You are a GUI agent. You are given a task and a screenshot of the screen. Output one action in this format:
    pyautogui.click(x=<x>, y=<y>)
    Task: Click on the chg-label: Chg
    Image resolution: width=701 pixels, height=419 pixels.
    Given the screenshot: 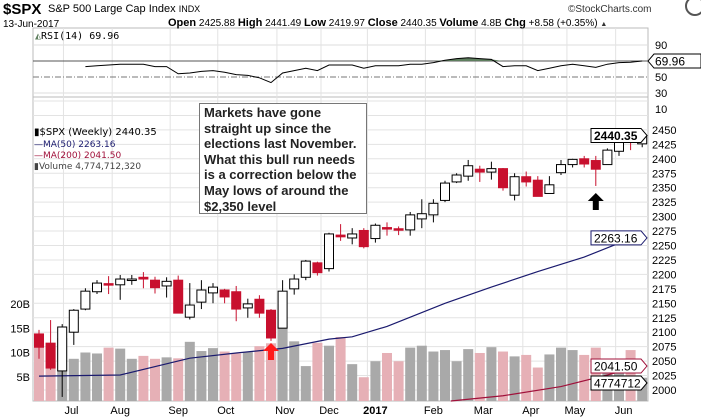 What is the action you would take?
    pyautogui.click(x=515, y=23)
    